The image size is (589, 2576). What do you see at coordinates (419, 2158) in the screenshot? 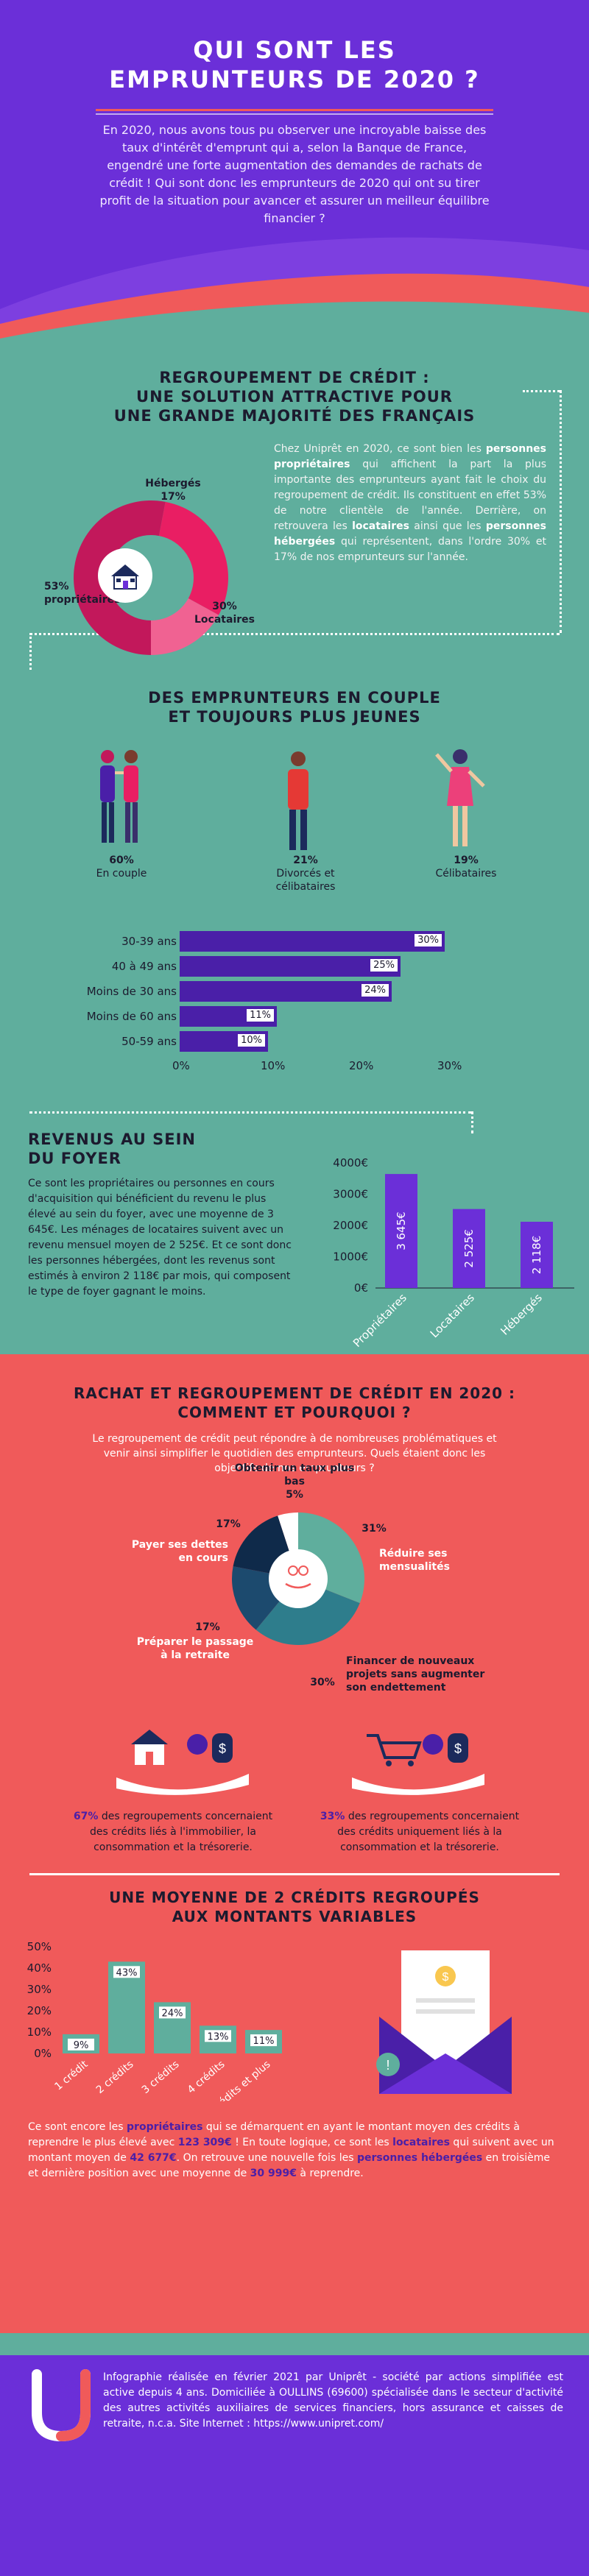
I see `highlight-heberges: personnes hébergées` at bounding box center [419, 2158].